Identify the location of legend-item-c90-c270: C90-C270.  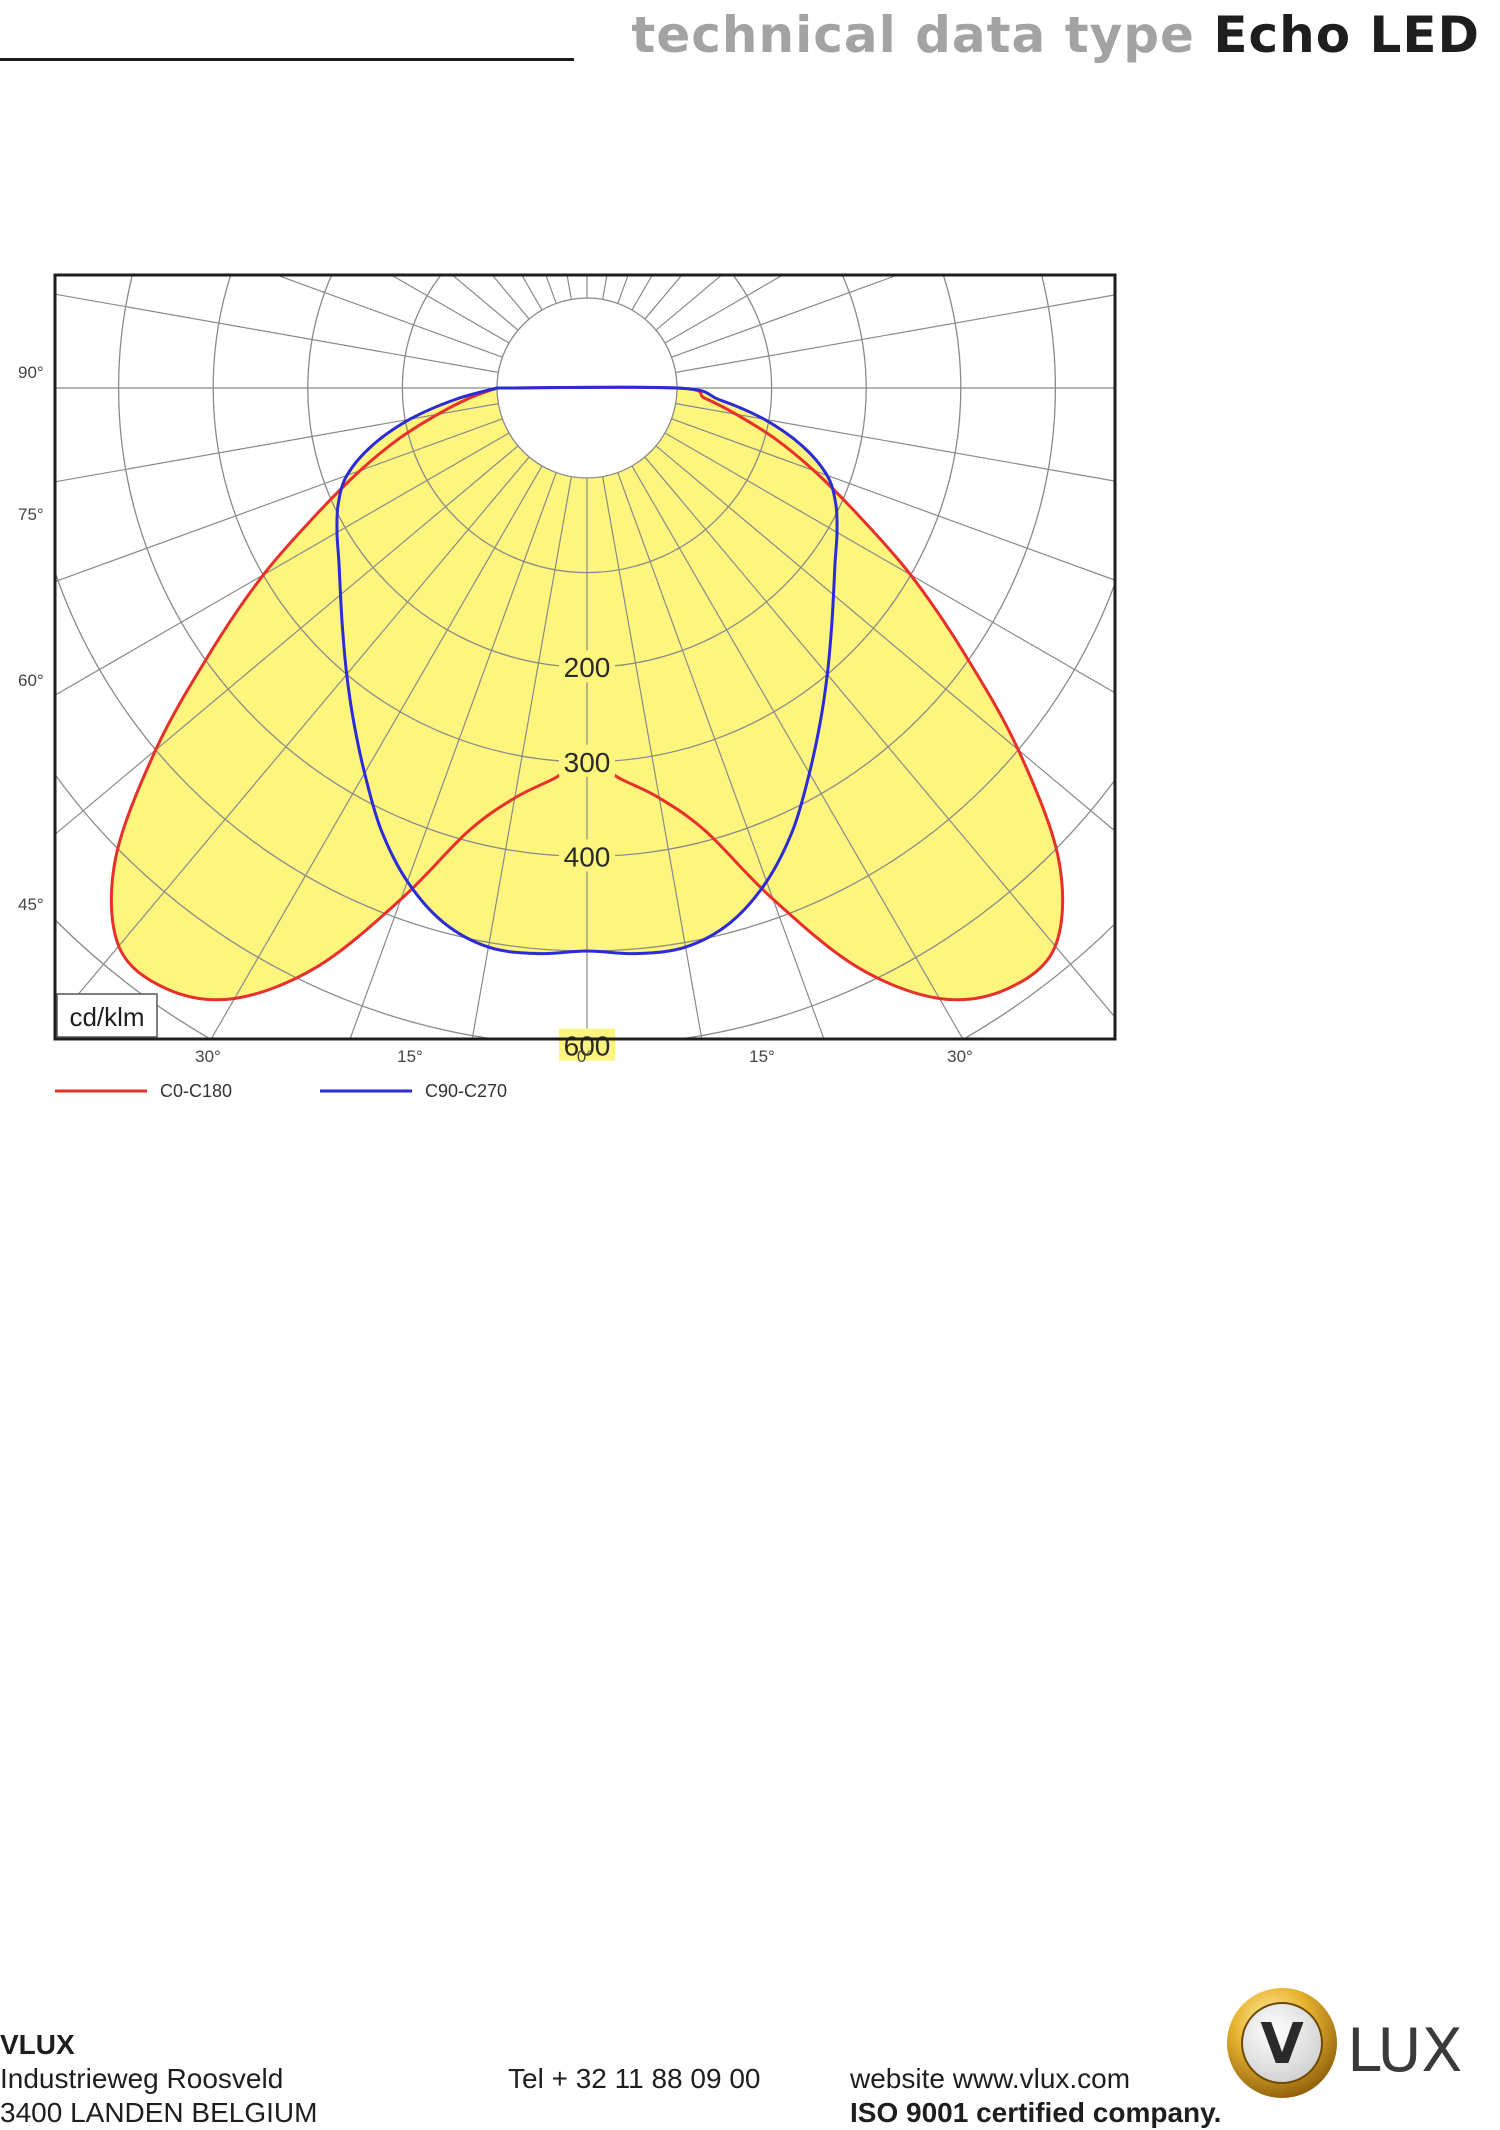
(413, 1090).